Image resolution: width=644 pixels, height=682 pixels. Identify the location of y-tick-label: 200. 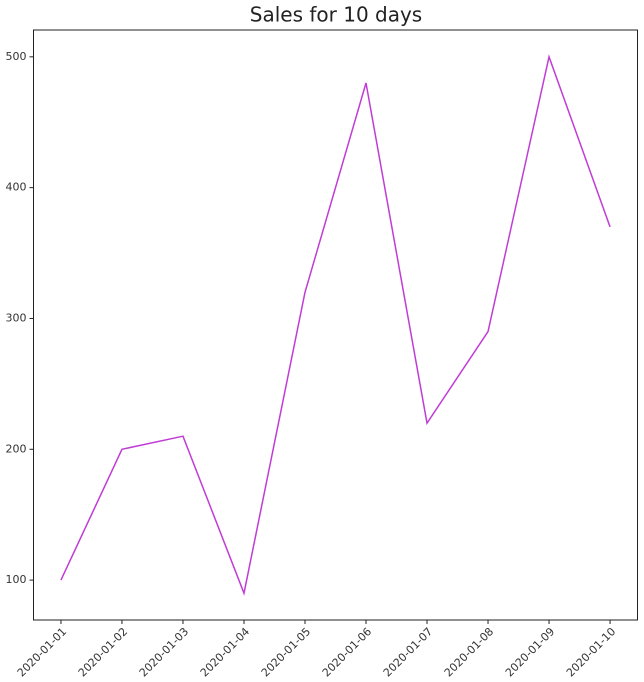
(16, 448).